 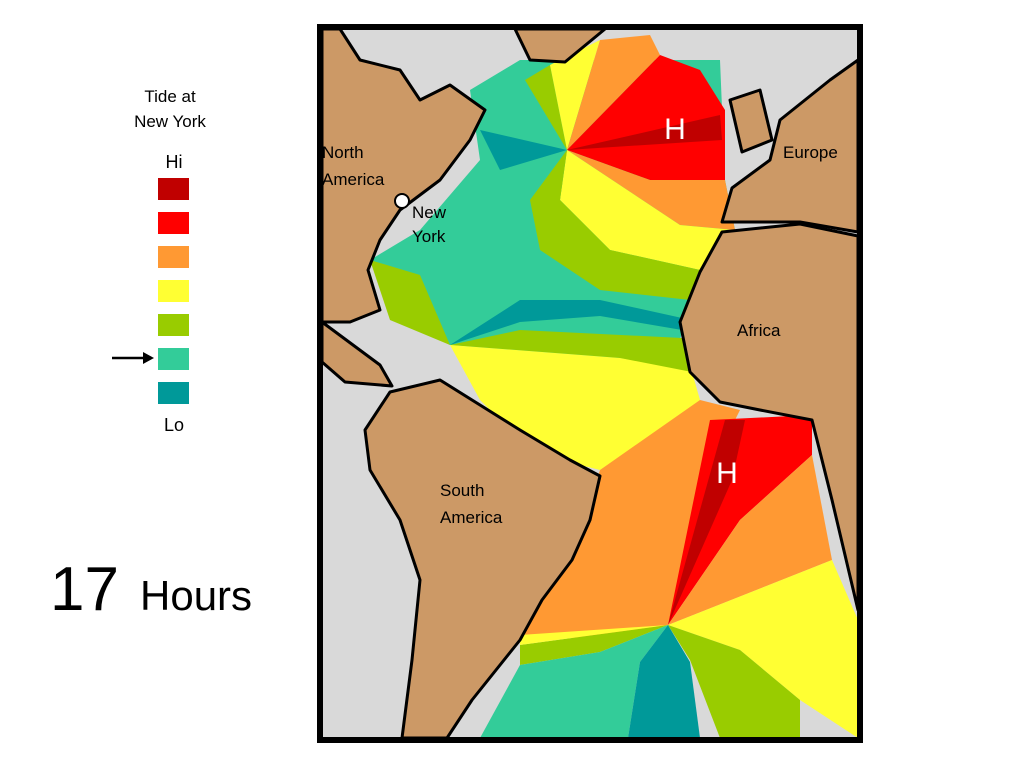 I want to click on south-america-label: South, so click(x=462, y=490).